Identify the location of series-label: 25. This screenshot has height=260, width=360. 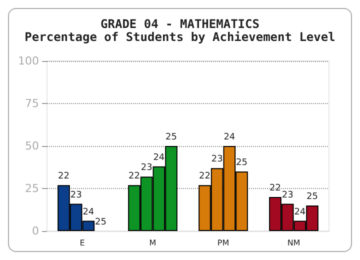
(312, 197).